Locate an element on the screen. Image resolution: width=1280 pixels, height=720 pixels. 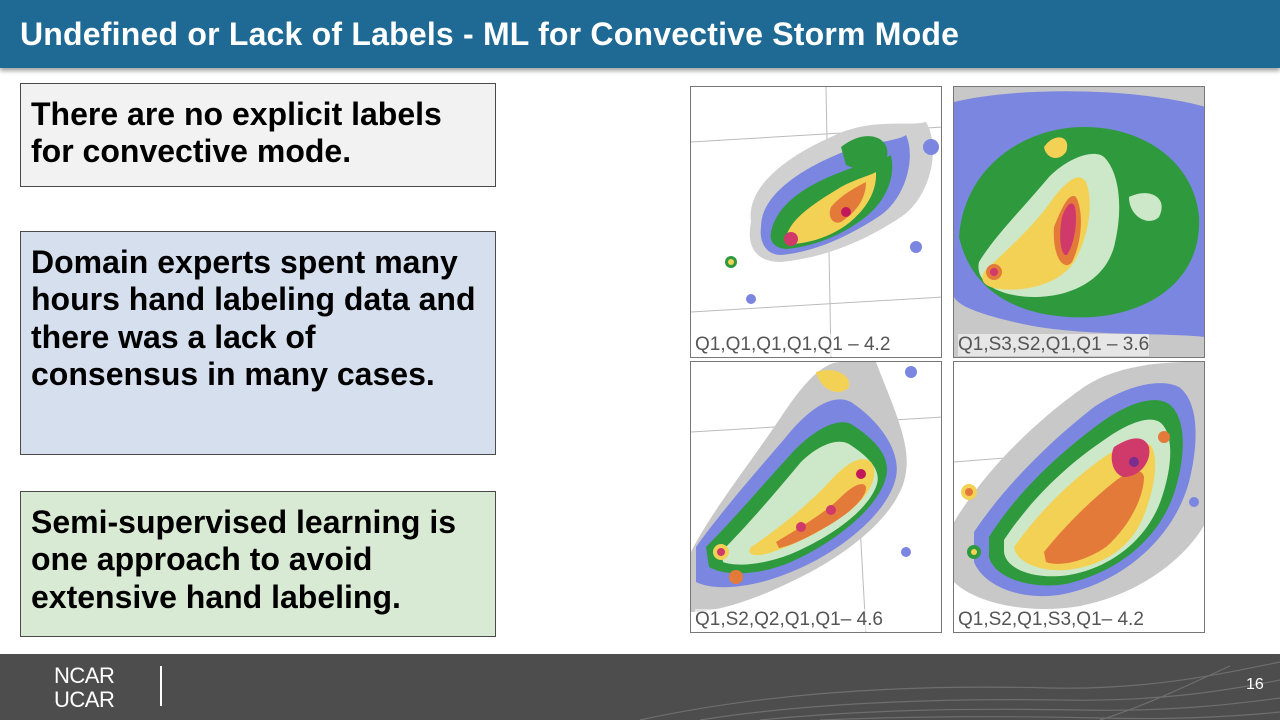
logo-divider is located at coordinates (161, 686).